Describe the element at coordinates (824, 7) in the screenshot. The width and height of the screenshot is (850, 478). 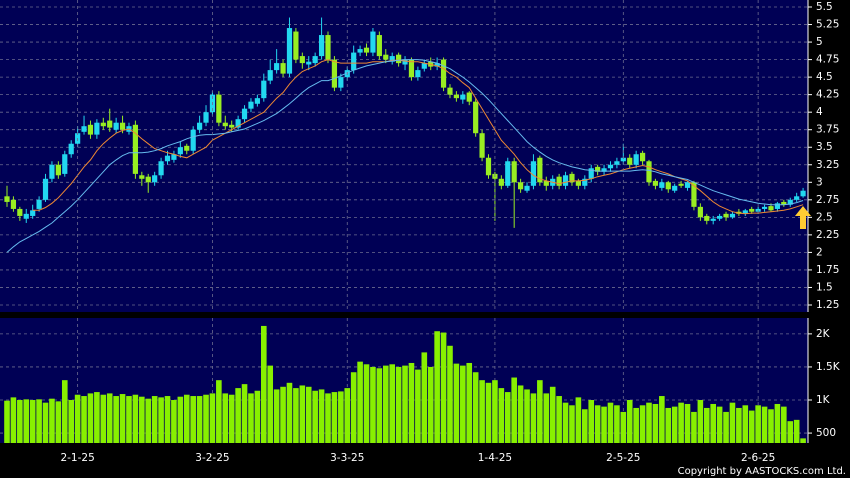
I see `y-tick-label: 5.5` at that location.